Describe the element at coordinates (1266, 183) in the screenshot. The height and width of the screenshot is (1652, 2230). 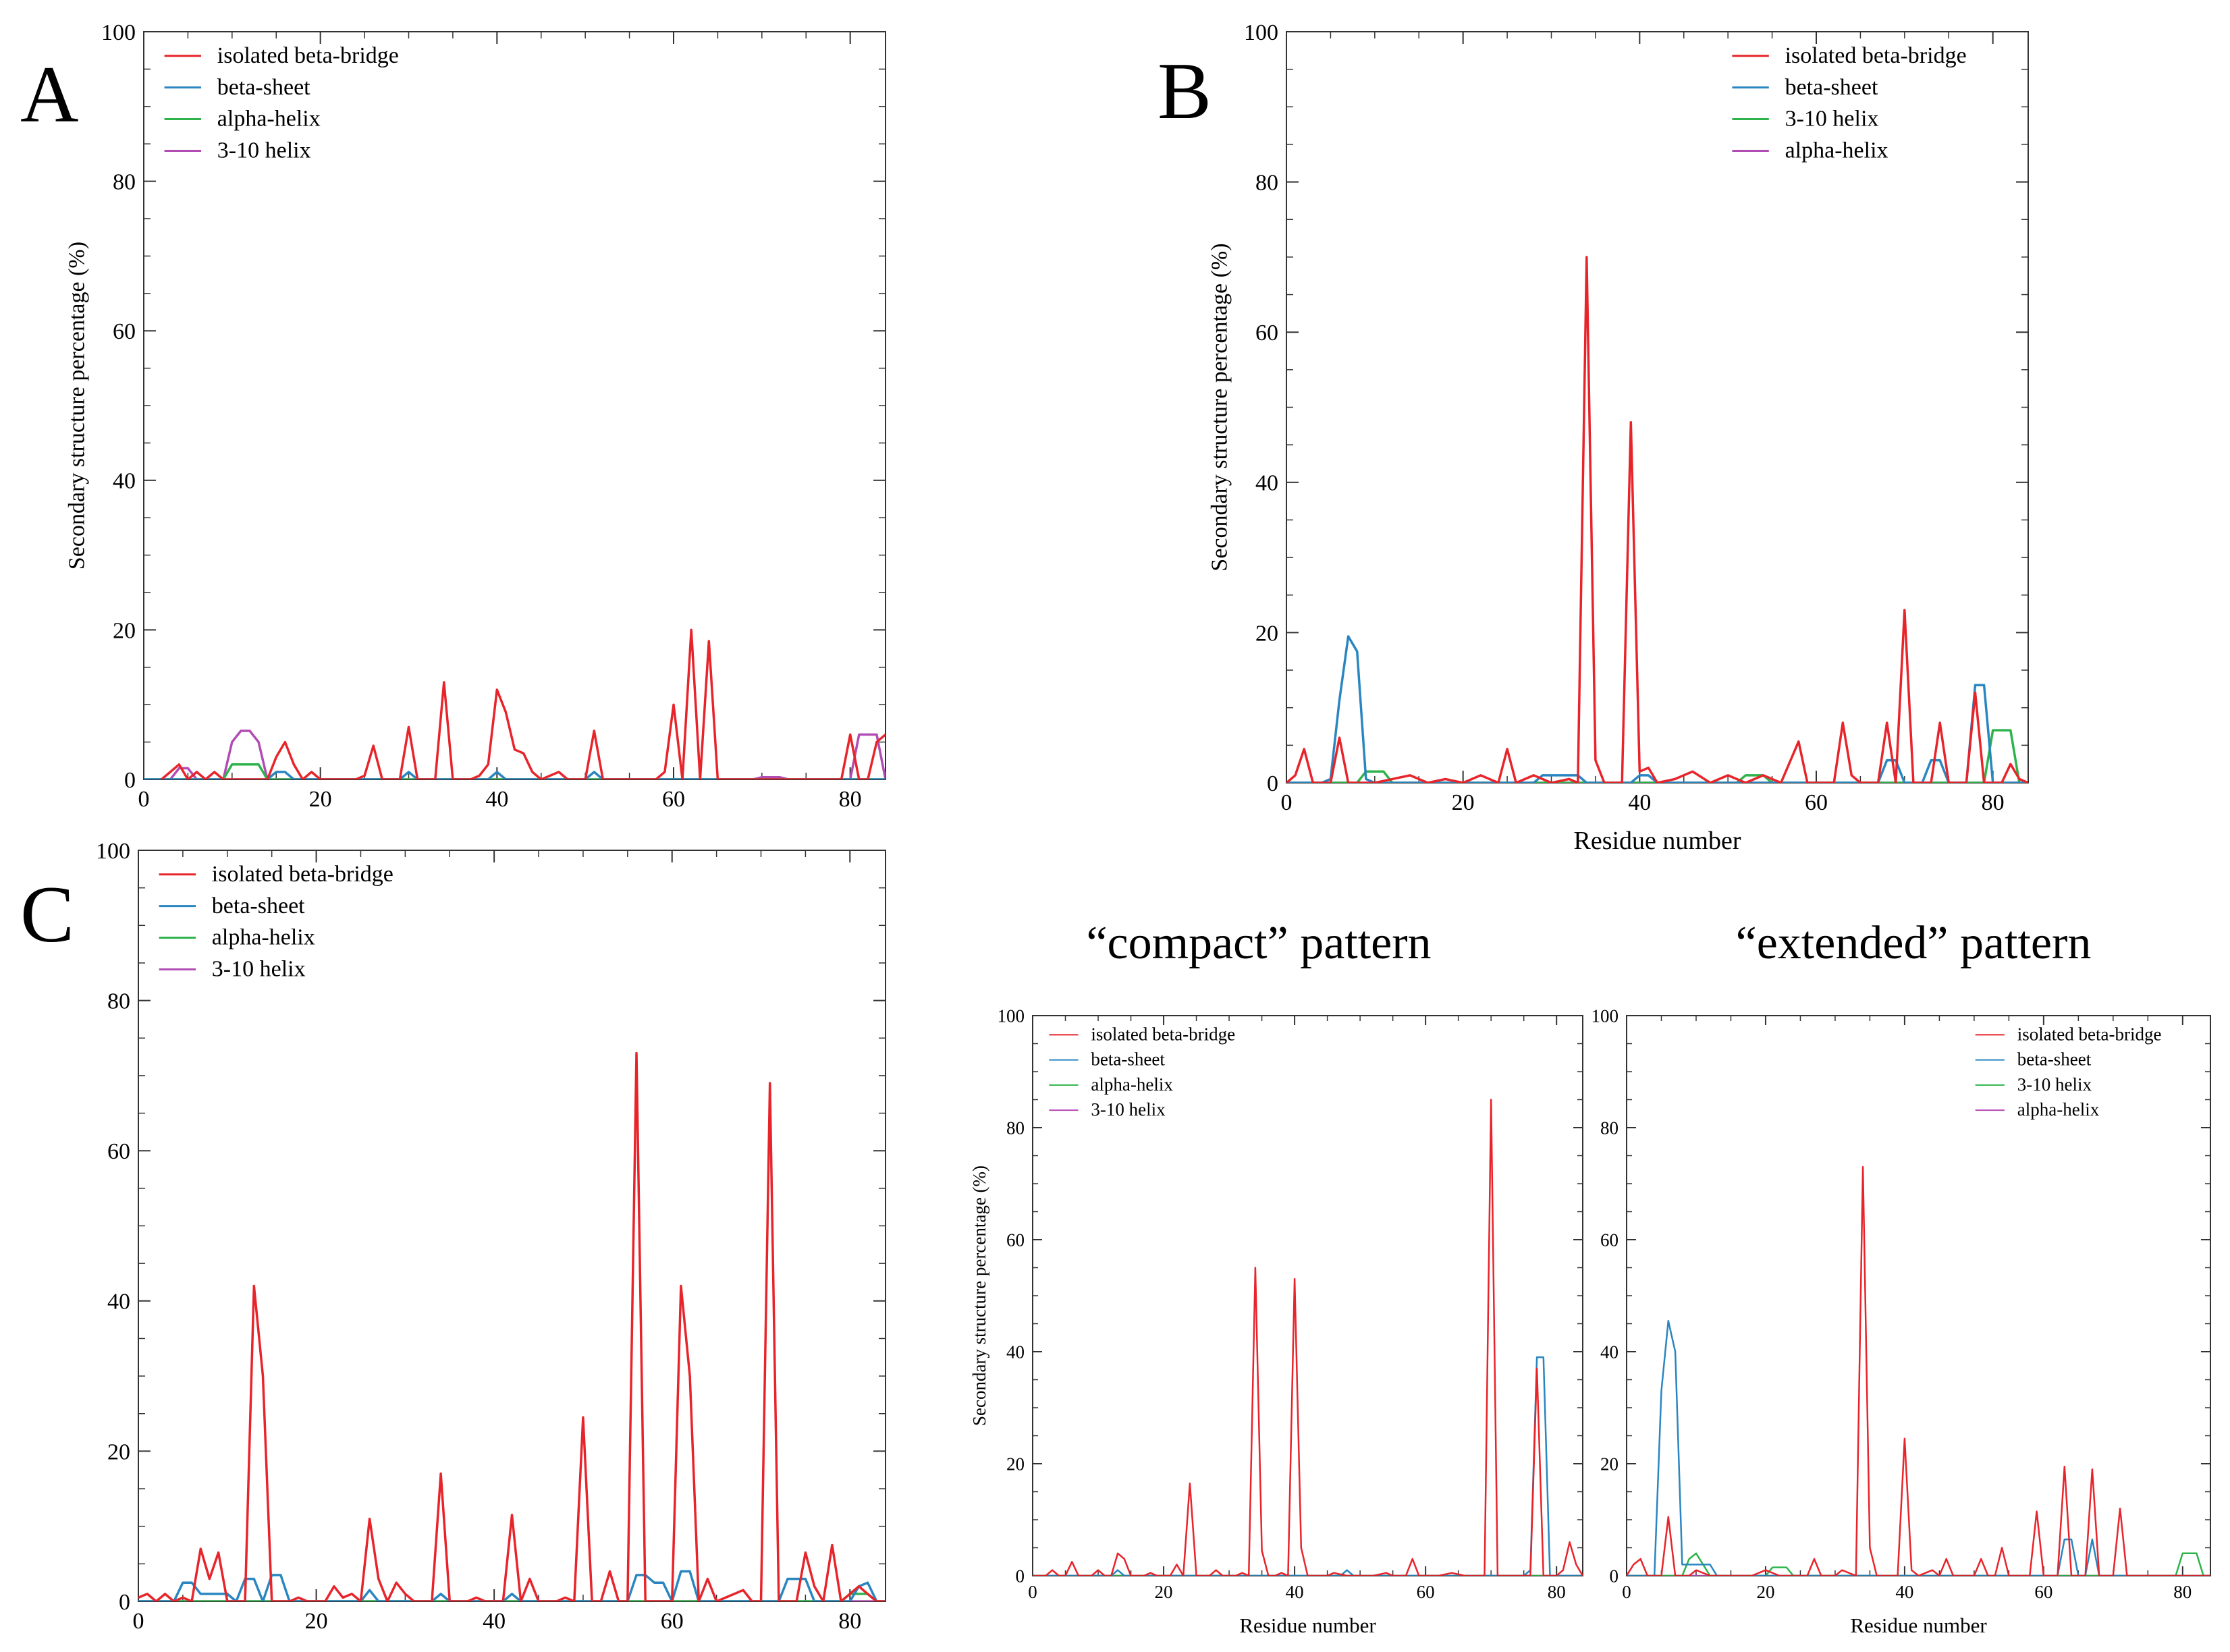
I see `b-y-tick-label: 80` at that location.